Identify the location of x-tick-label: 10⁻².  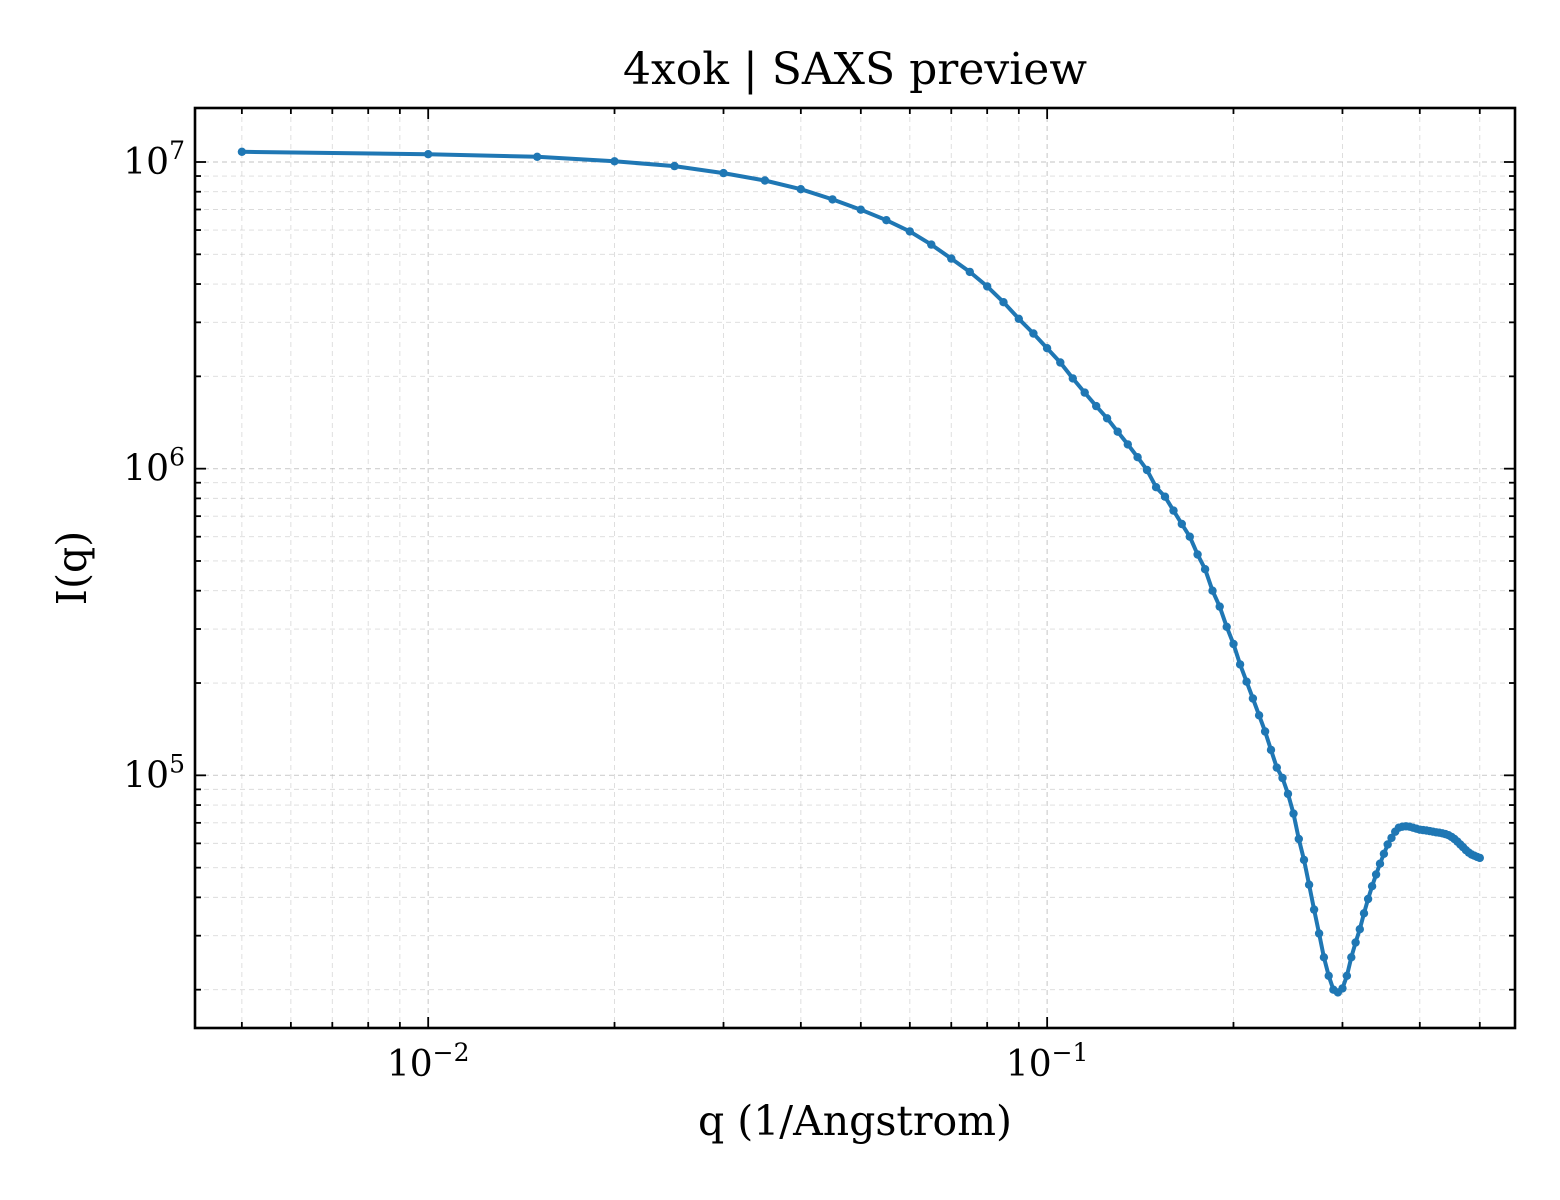
(428, 1061).